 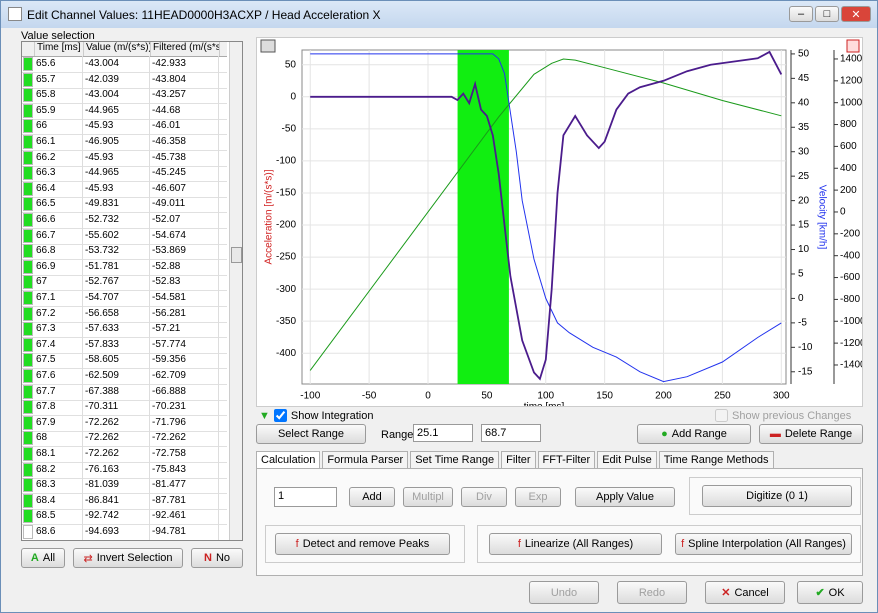 What do you see at coordinates (124, 252) in the screenshot?
I see `table-row: 66.8 -53.732 -53.869` at bounding box center [124, 252].